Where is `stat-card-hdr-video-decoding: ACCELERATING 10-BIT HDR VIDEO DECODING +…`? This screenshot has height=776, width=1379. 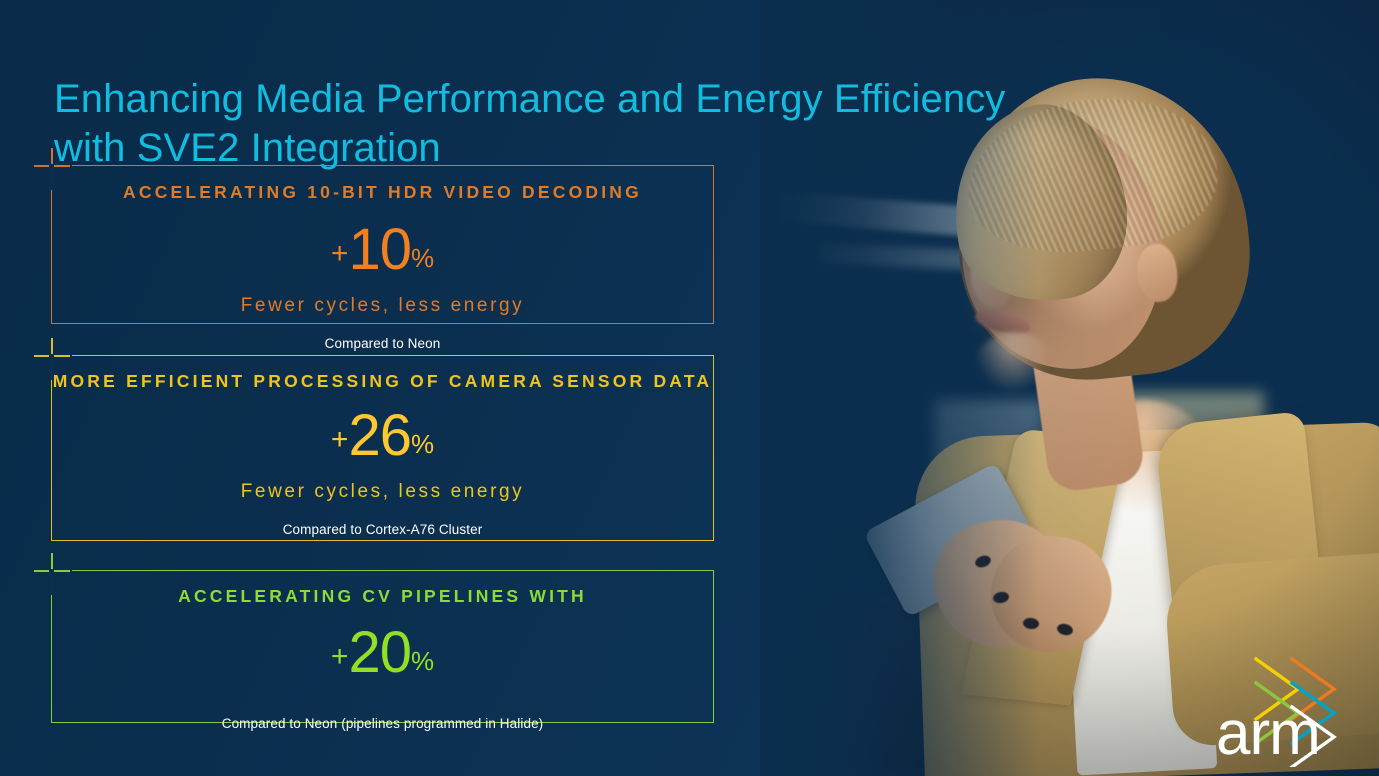 stat-card-hdr-video-decoding: ACCELERATING 10-BIT HDR VIDEO DECODING +… is located at coordinates (374, 249).